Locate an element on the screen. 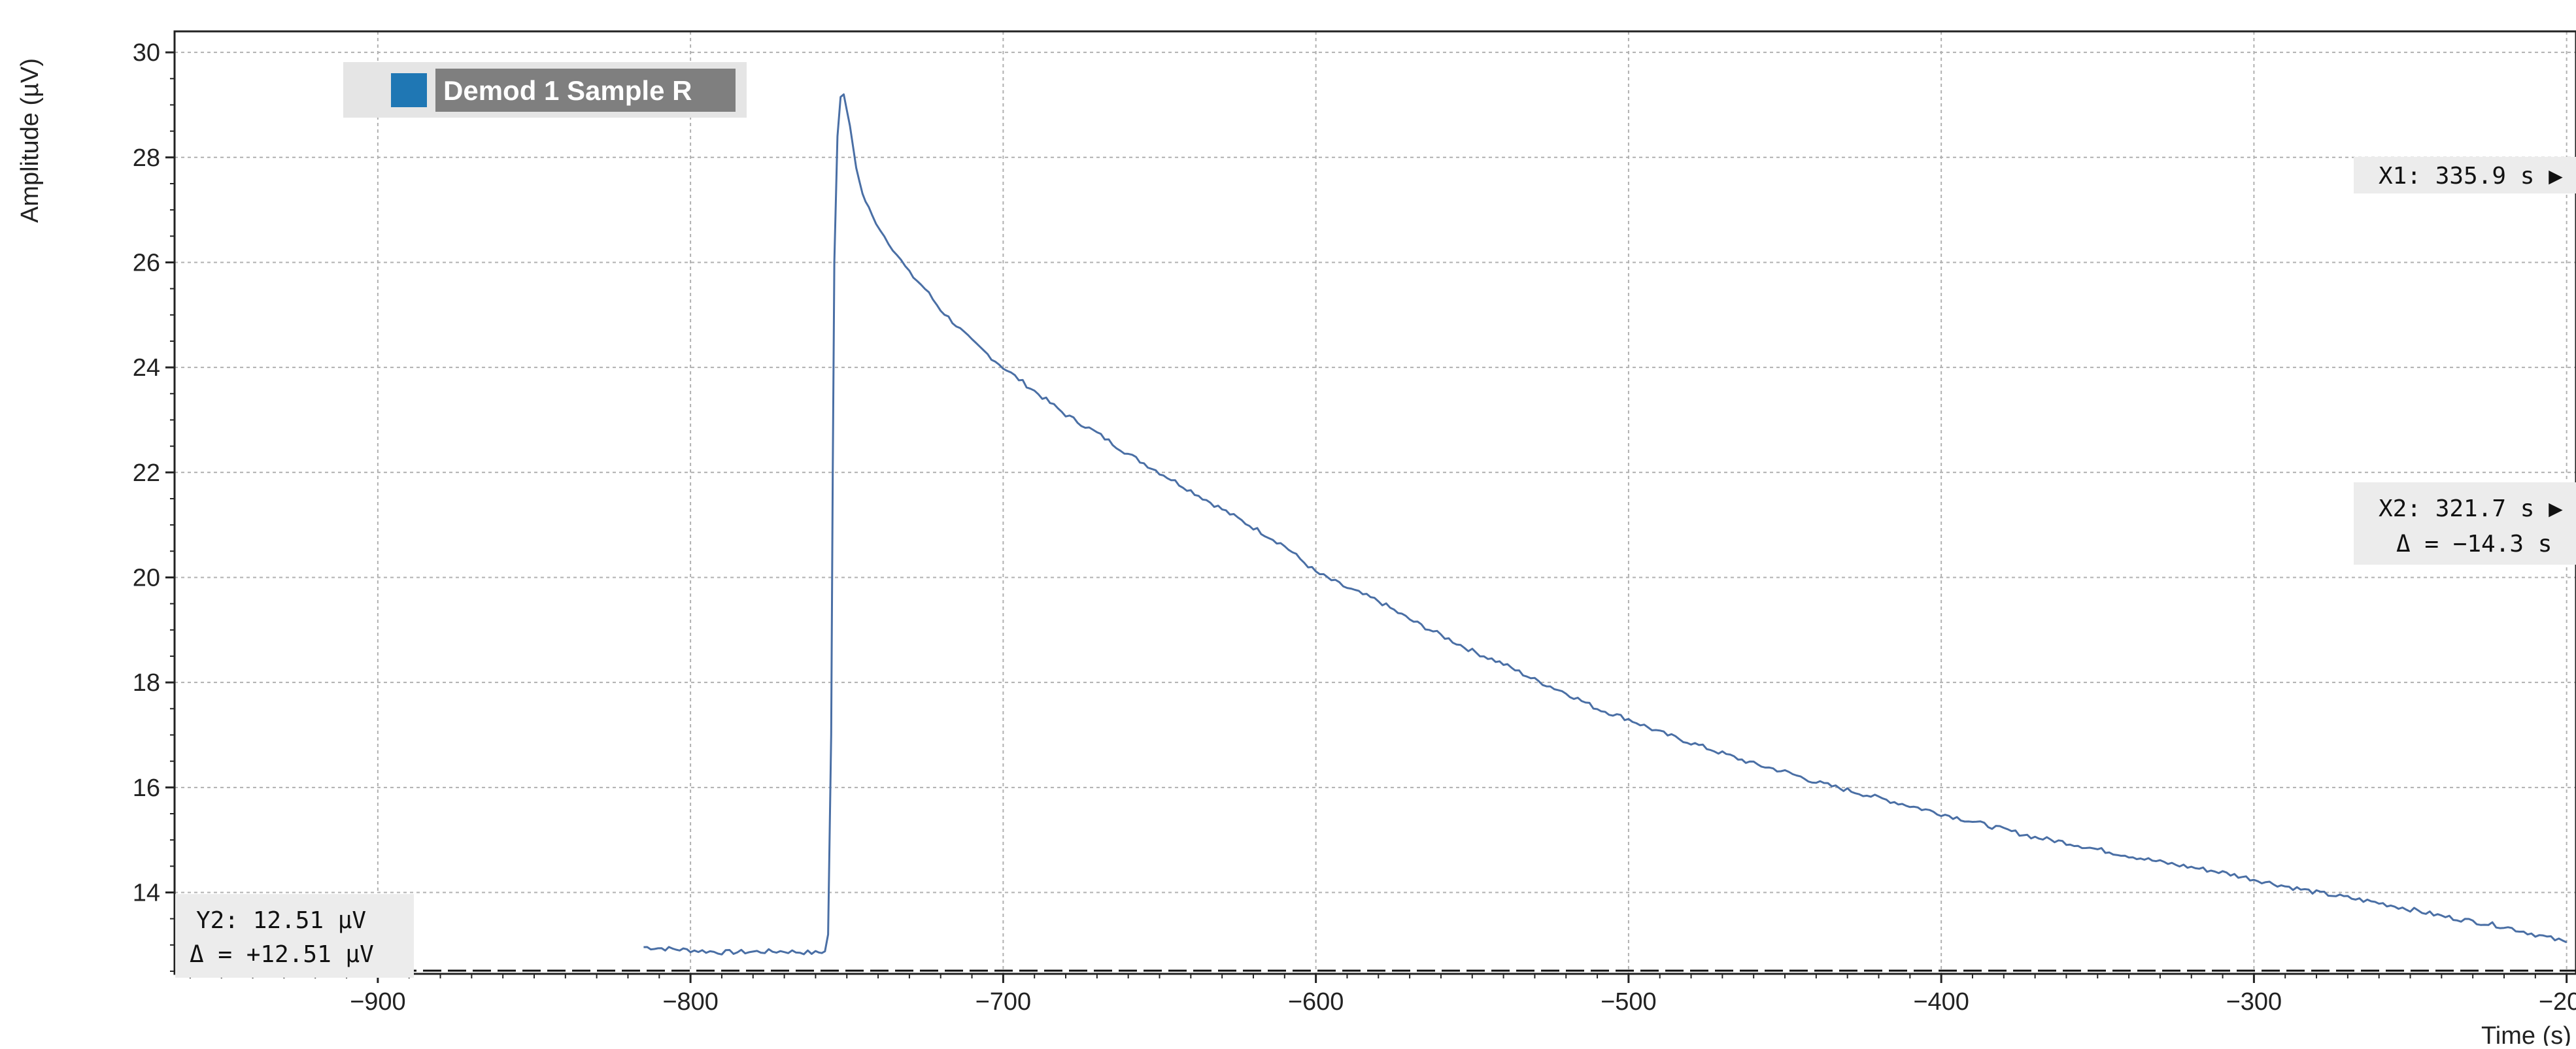 Image resolution: width=2576 pixels, height=1049 pixels. y2-cursor-readout: Y2: 12.51 μV Δ = +12.51 μV is located at coordinates (294, 936).